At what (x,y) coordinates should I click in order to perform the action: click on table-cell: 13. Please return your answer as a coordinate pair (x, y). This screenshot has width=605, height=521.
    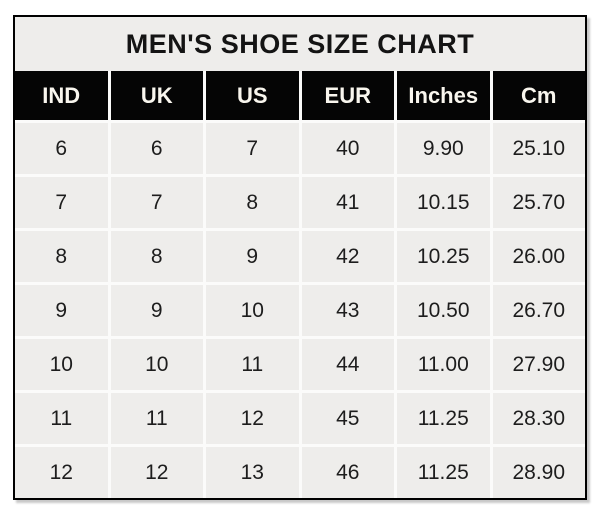
    Looking at the image, I should click on (252, 472).